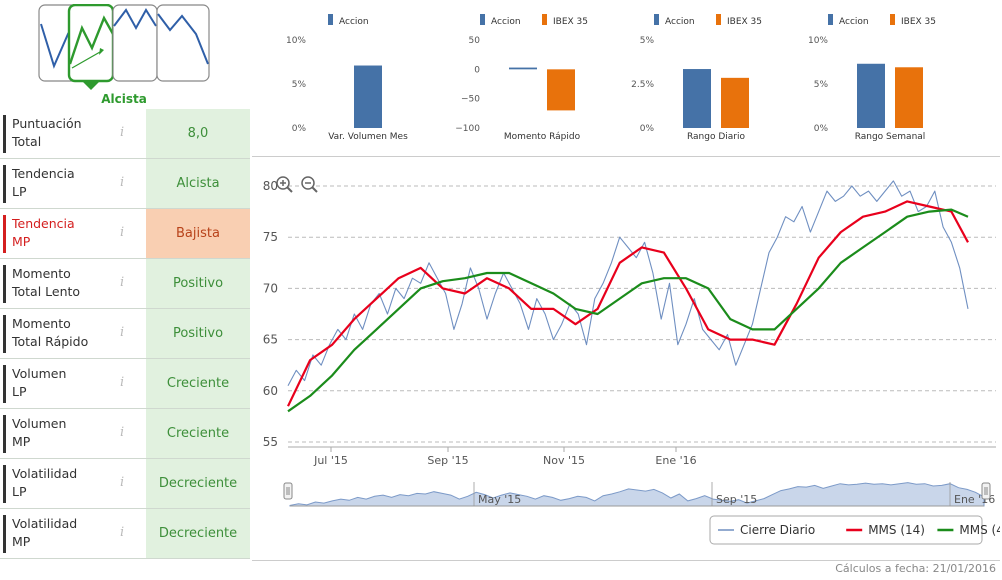 This screenshot has height=580, width=1002. I want to click on indicator-value: Positivo, so click(198, 333).